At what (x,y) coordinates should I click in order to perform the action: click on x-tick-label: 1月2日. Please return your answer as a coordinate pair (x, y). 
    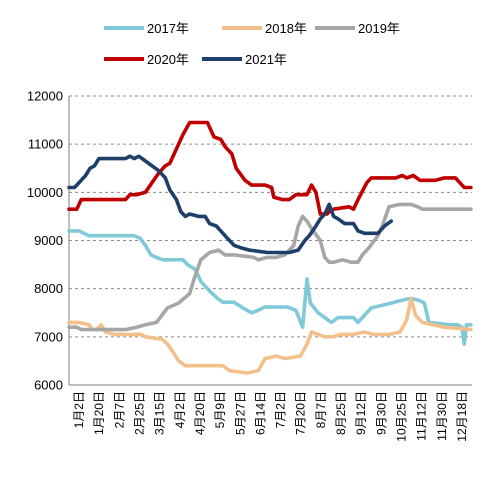
    Looking at the image, I should click on (79, 409).